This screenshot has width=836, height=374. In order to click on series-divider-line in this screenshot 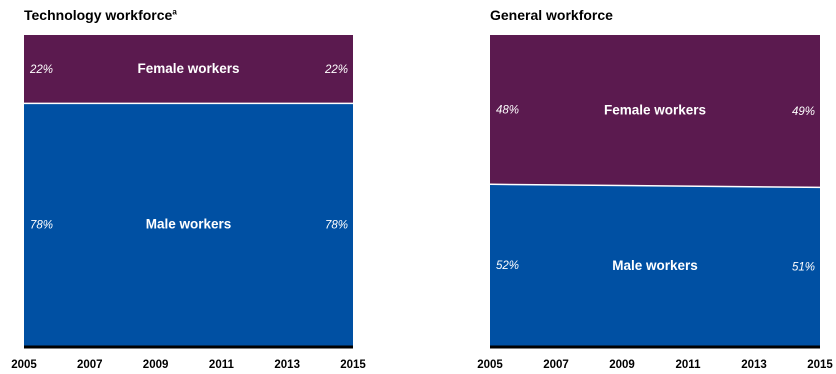, I will do `click(655, 186)`.